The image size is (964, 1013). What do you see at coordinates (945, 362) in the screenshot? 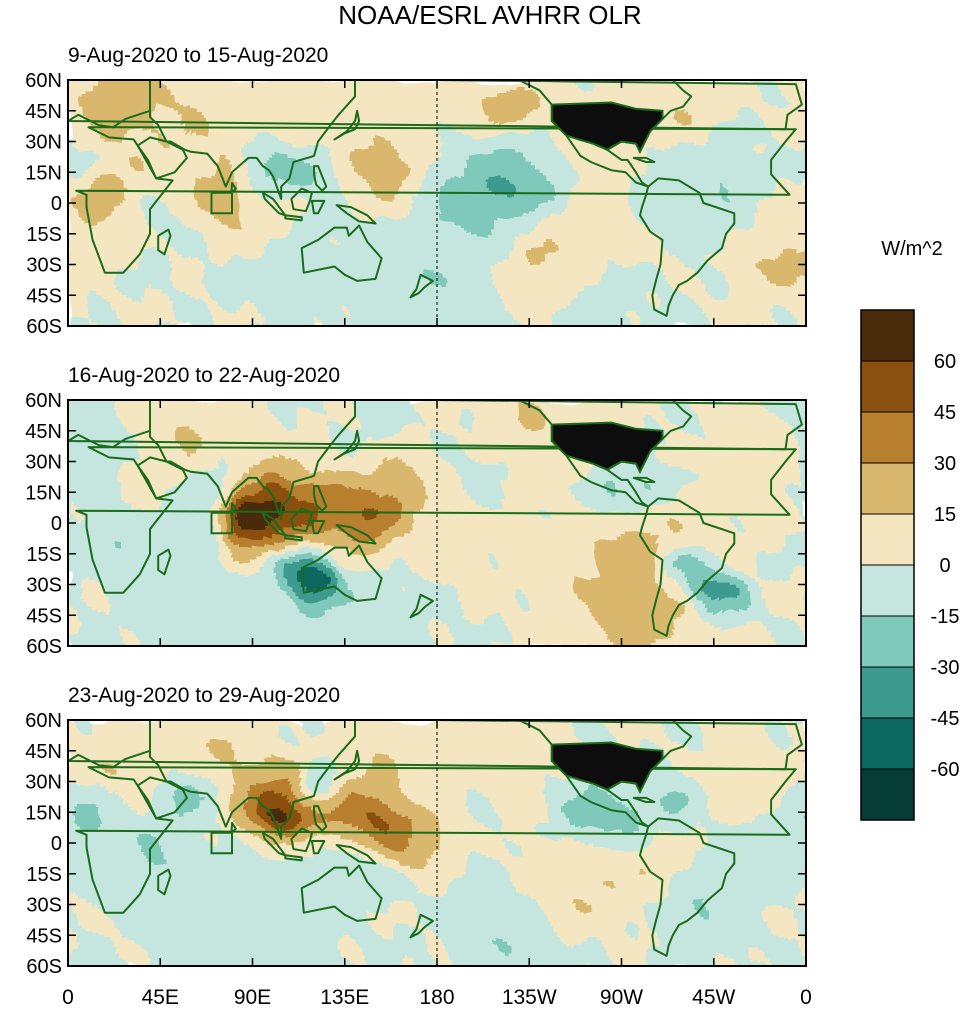
I see `colorbar-level-label: 60` at bounding box center [945, 362].